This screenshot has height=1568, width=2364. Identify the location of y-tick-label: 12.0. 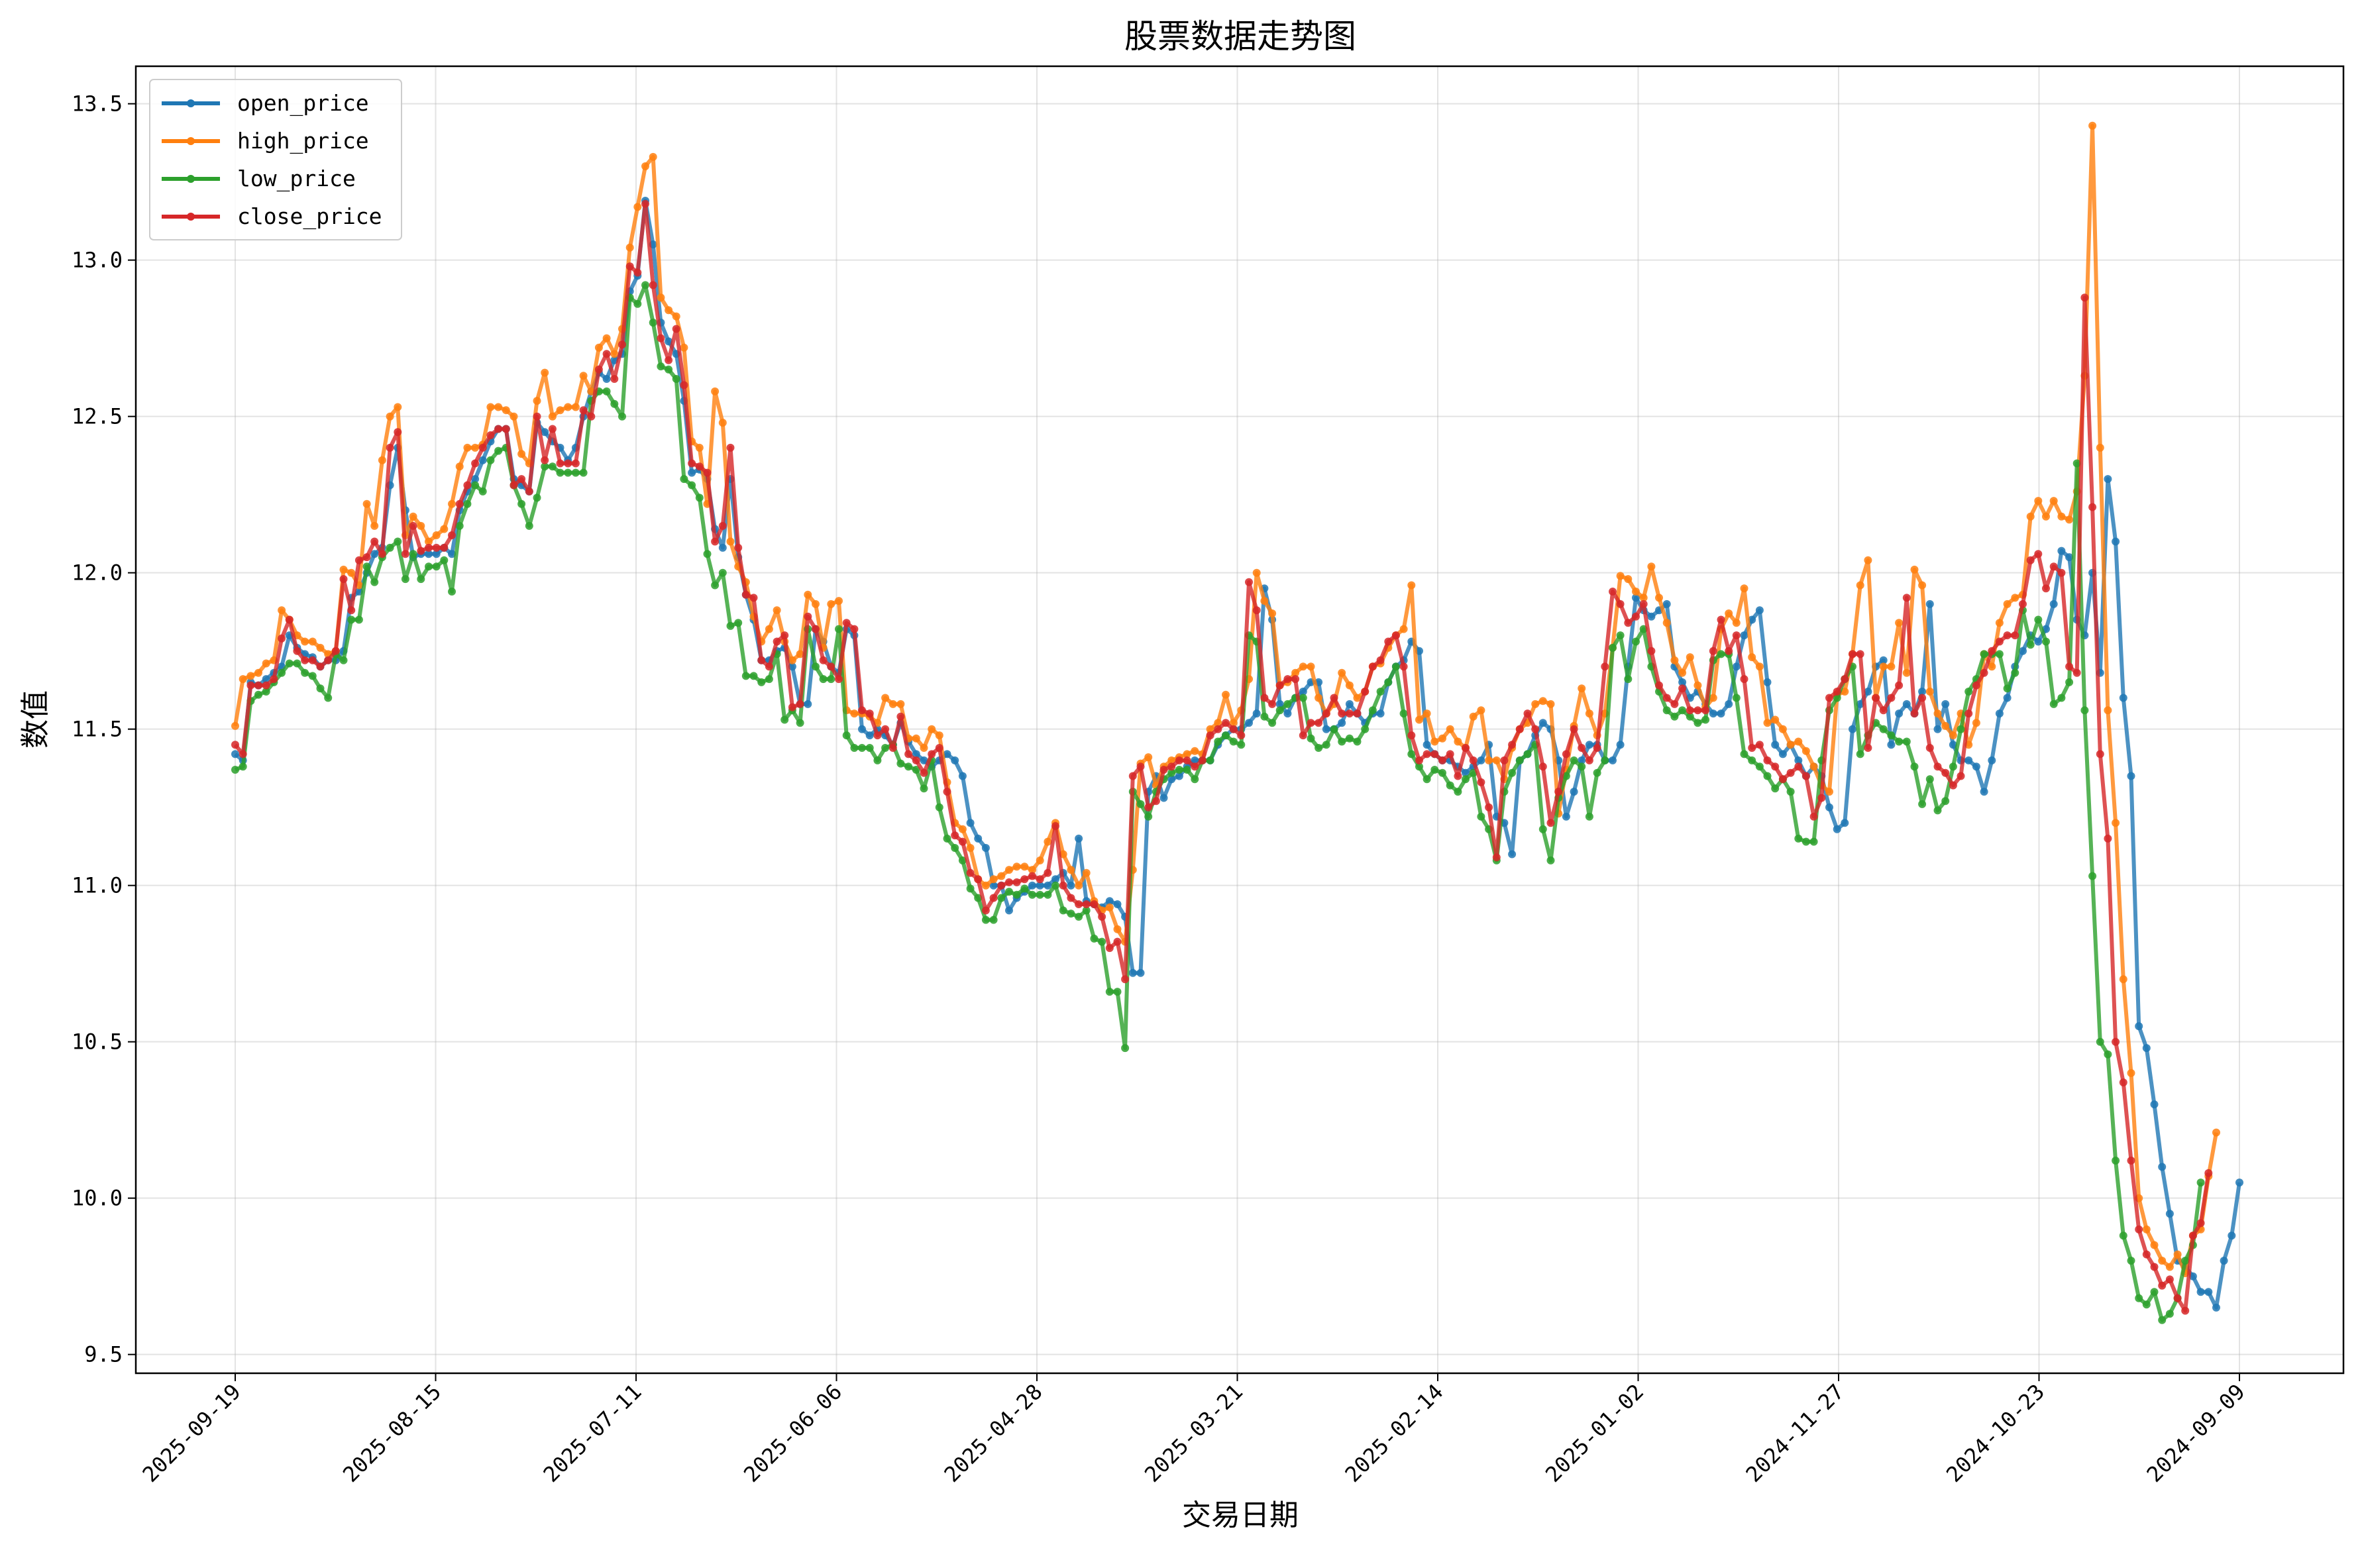
(97, 573).